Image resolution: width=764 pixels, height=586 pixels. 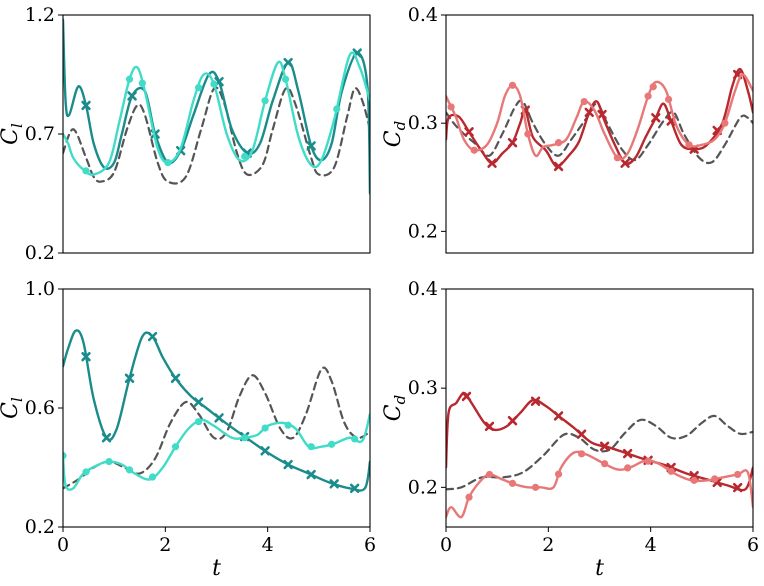 I want to click on y-axis-label: Cl, so click(x=13, y=134).